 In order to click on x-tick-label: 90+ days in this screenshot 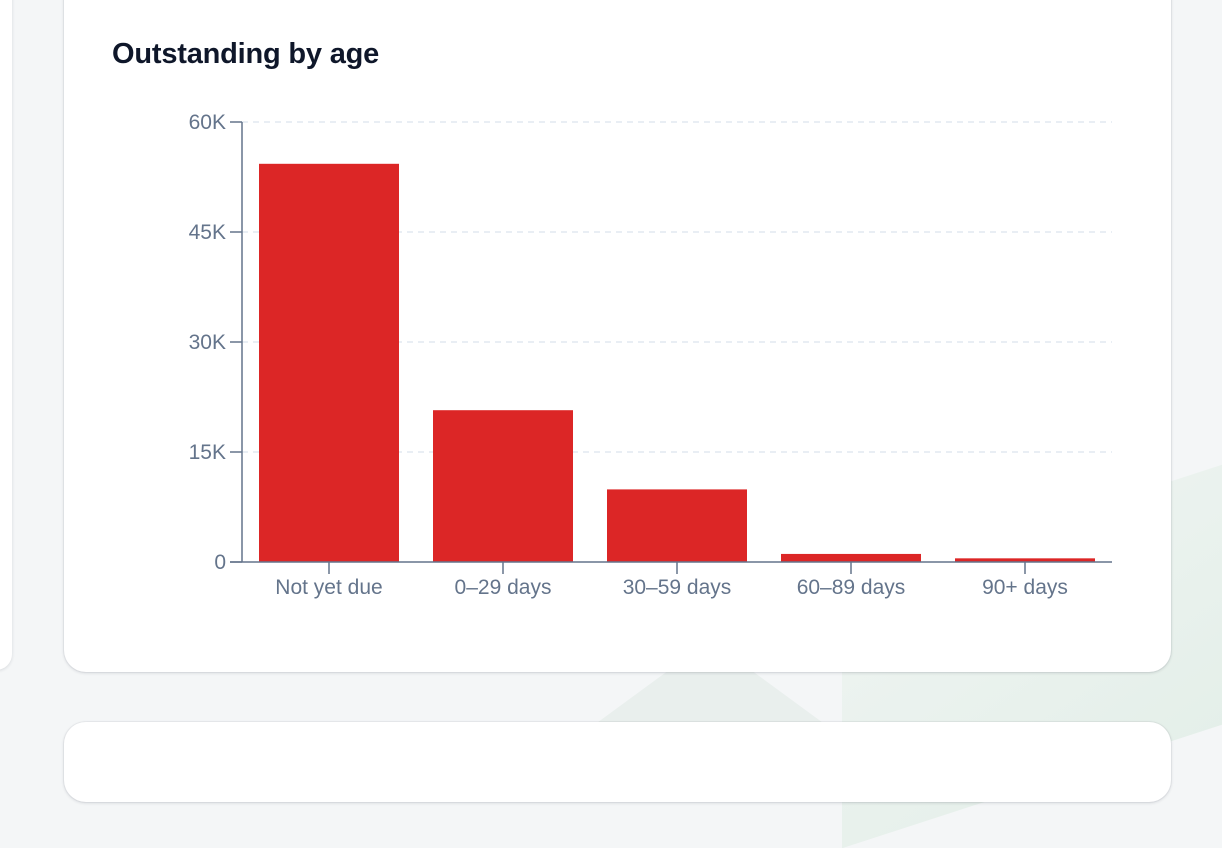, I will do `click(1025, 587)`.